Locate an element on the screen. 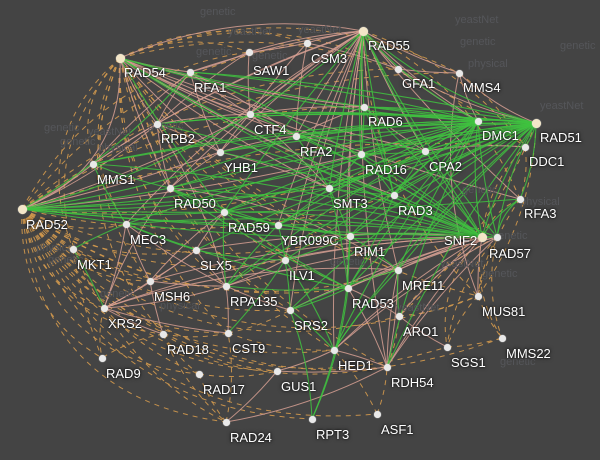 This screenshot has height=460, width=600. node-csm3 is located at coordinates (307, 43).